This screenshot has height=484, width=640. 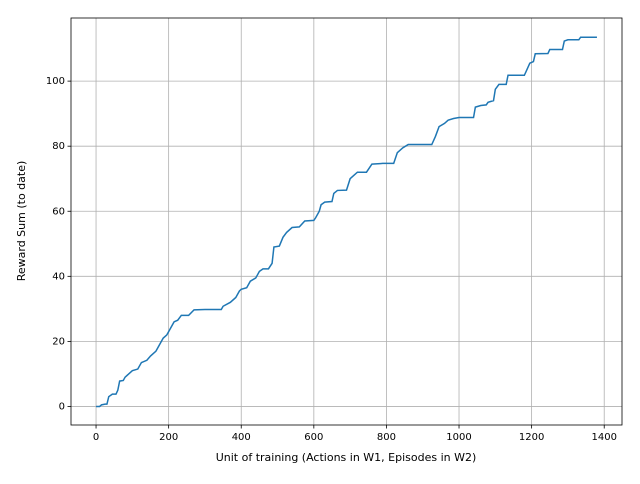 What do you see at coordinates (62, 406) in the screenshot?
I see `y-tick-label: 0` at bounding box center [62, 406].